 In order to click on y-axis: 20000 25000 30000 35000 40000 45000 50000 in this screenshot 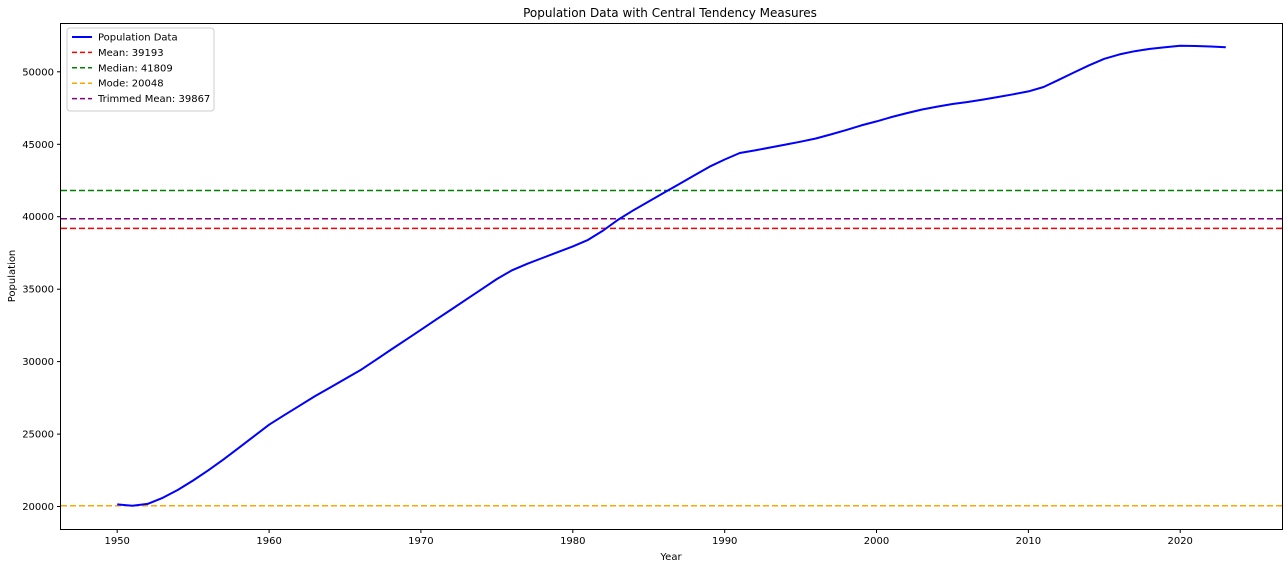, I will do `click(41, 290)`.